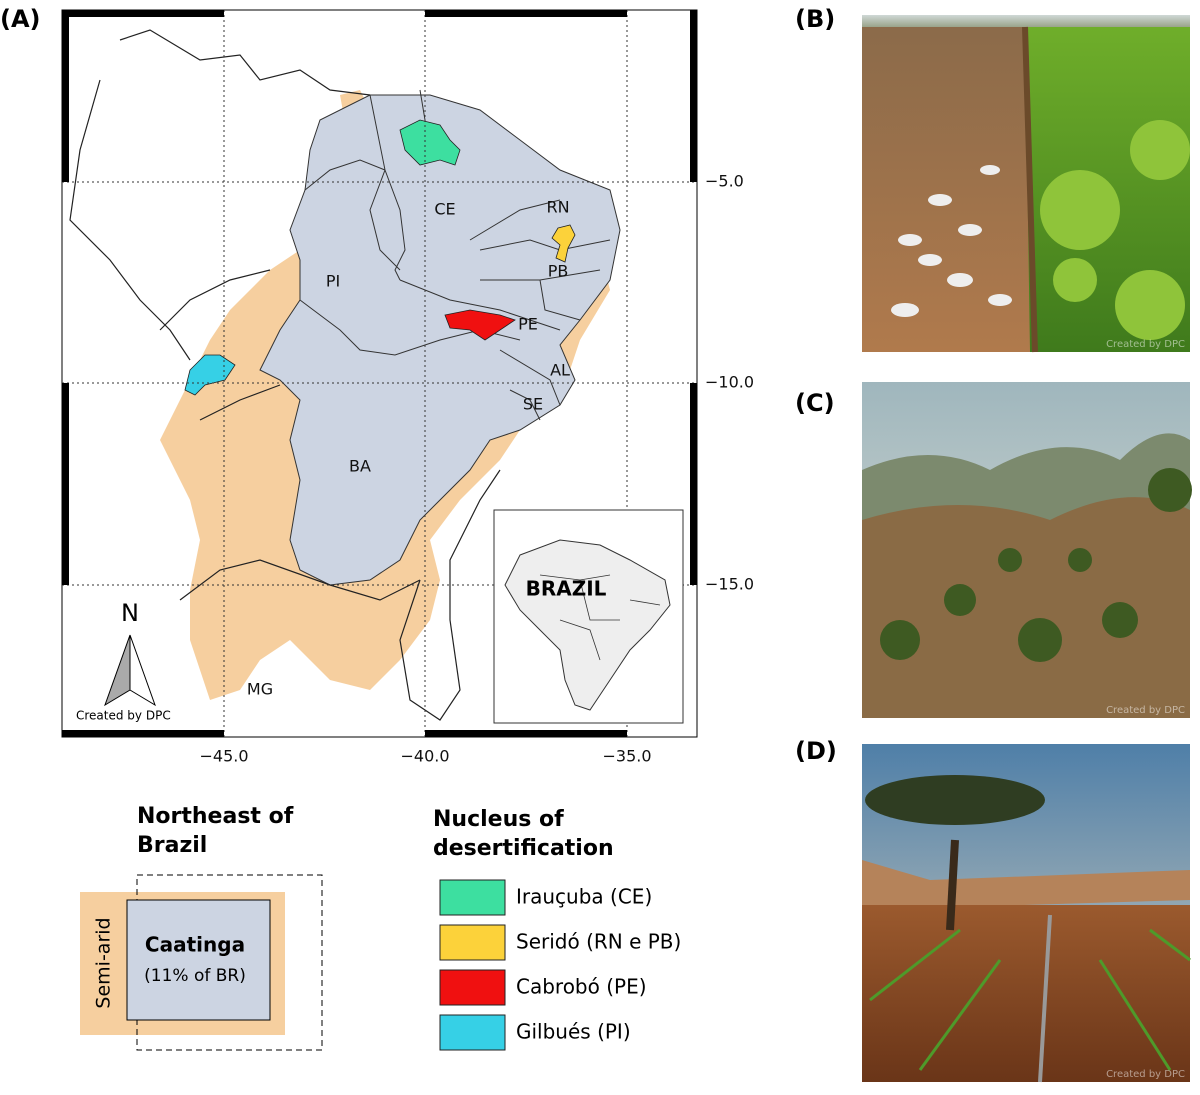 The width and height of the screenshot is (1200, 1095). What do you see at coordinates (498, 819) in the screenshot?
I see `legend-title: Nucleus of` at bounding box center [498, 819].